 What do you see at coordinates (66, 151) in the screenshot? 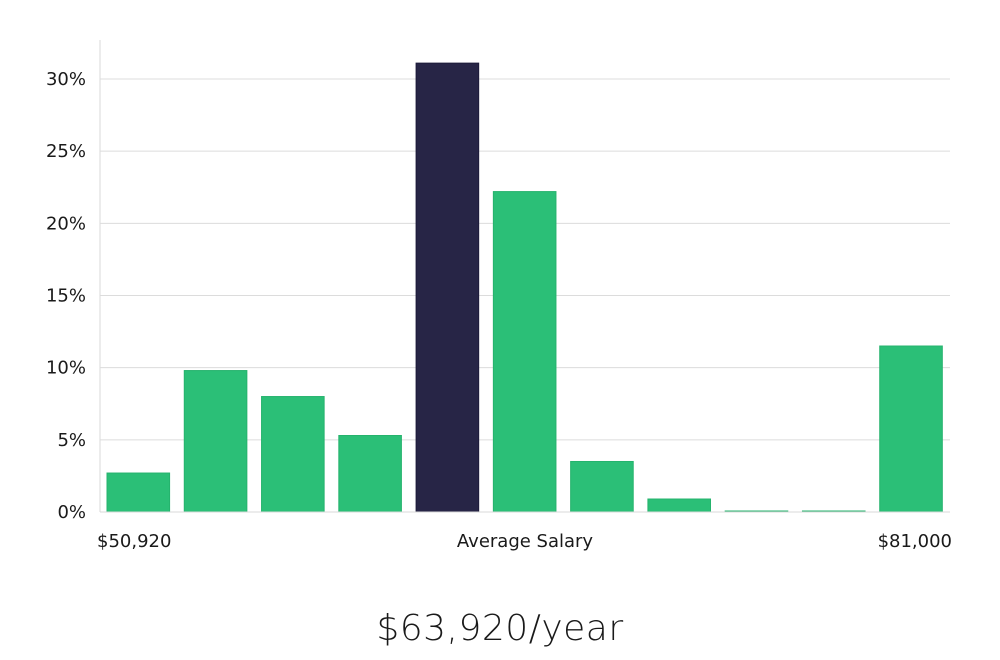
I see `y-tick-label: 25%` at bounding box center [66, 151].